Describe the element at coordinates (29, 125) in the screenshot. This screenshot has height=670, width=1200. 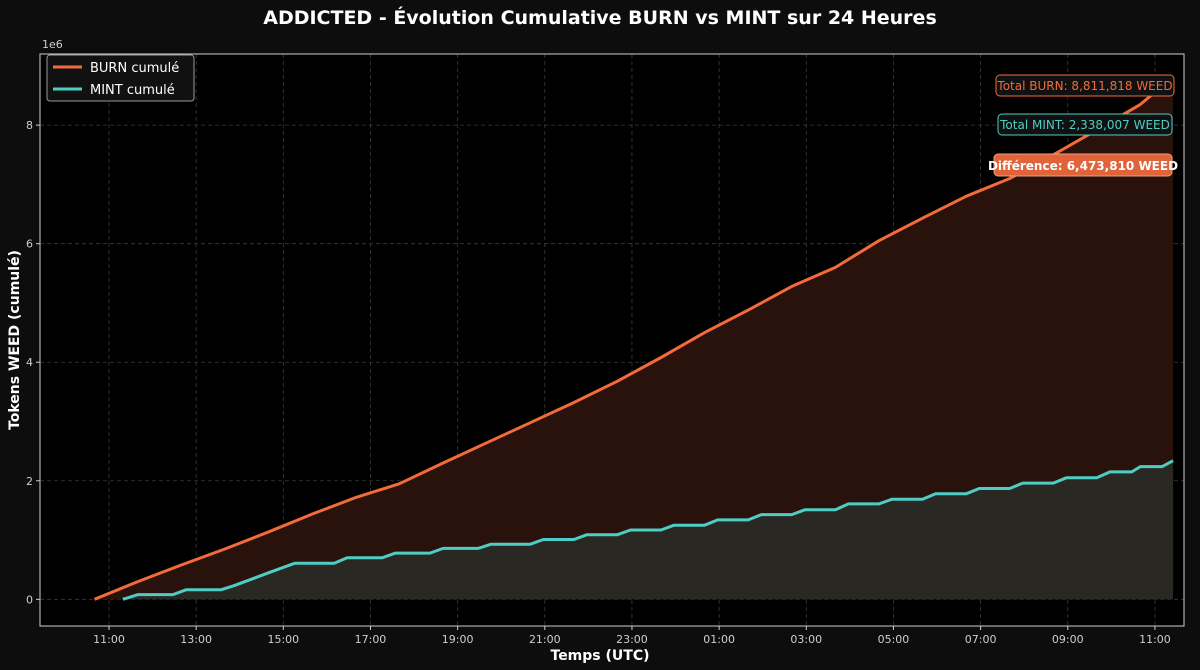
I see `y-tick-label: 8` at that location.